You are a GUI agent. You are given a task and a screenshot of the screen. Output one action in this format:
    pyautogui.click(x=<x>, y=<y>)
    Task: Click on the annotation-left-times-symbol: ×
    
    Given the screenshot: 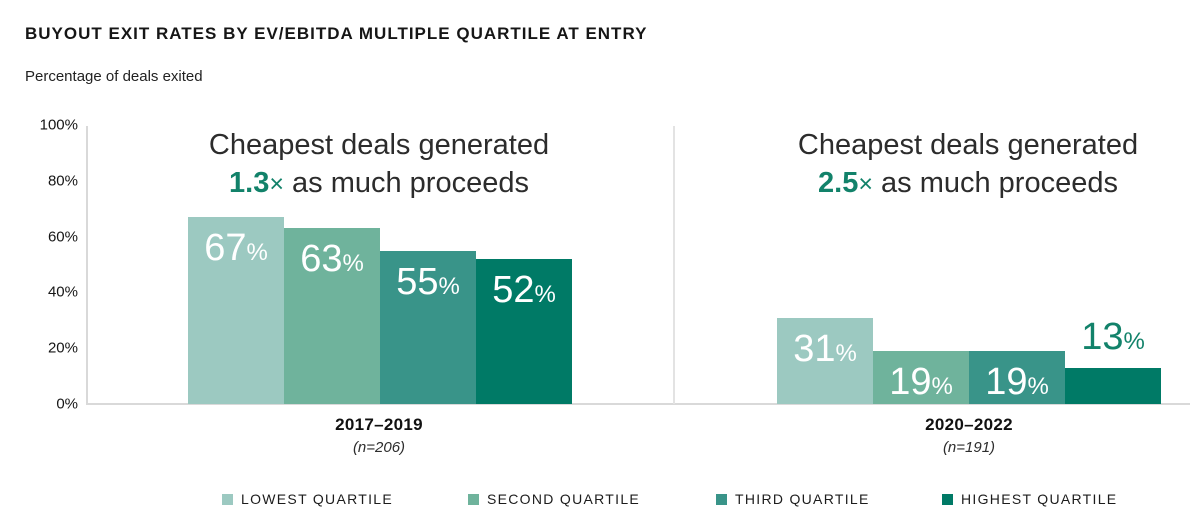 What is the action you would take?
    pyautogui.click(x=276, y=184)
    